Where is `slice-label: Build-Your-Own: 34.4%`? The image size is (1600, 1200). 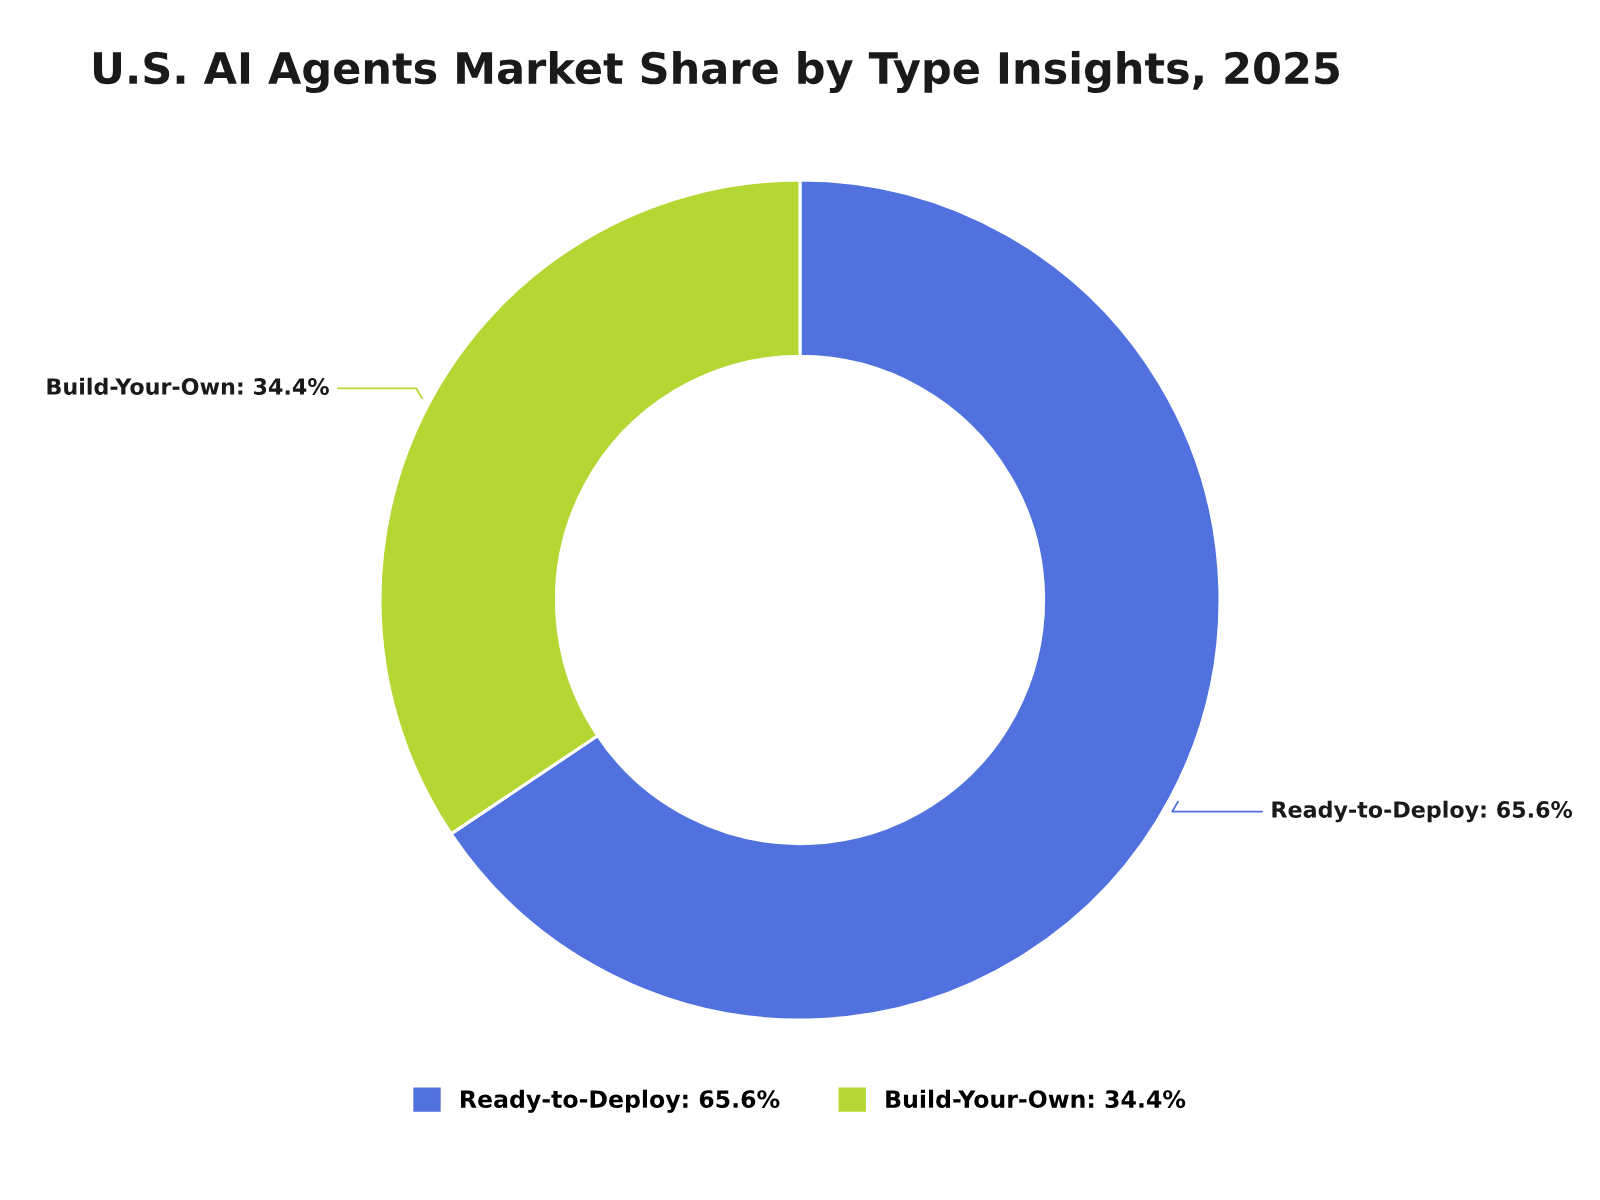 slice-label: Build-Your-Own: 34.4% is located at coordinates (188, 386).